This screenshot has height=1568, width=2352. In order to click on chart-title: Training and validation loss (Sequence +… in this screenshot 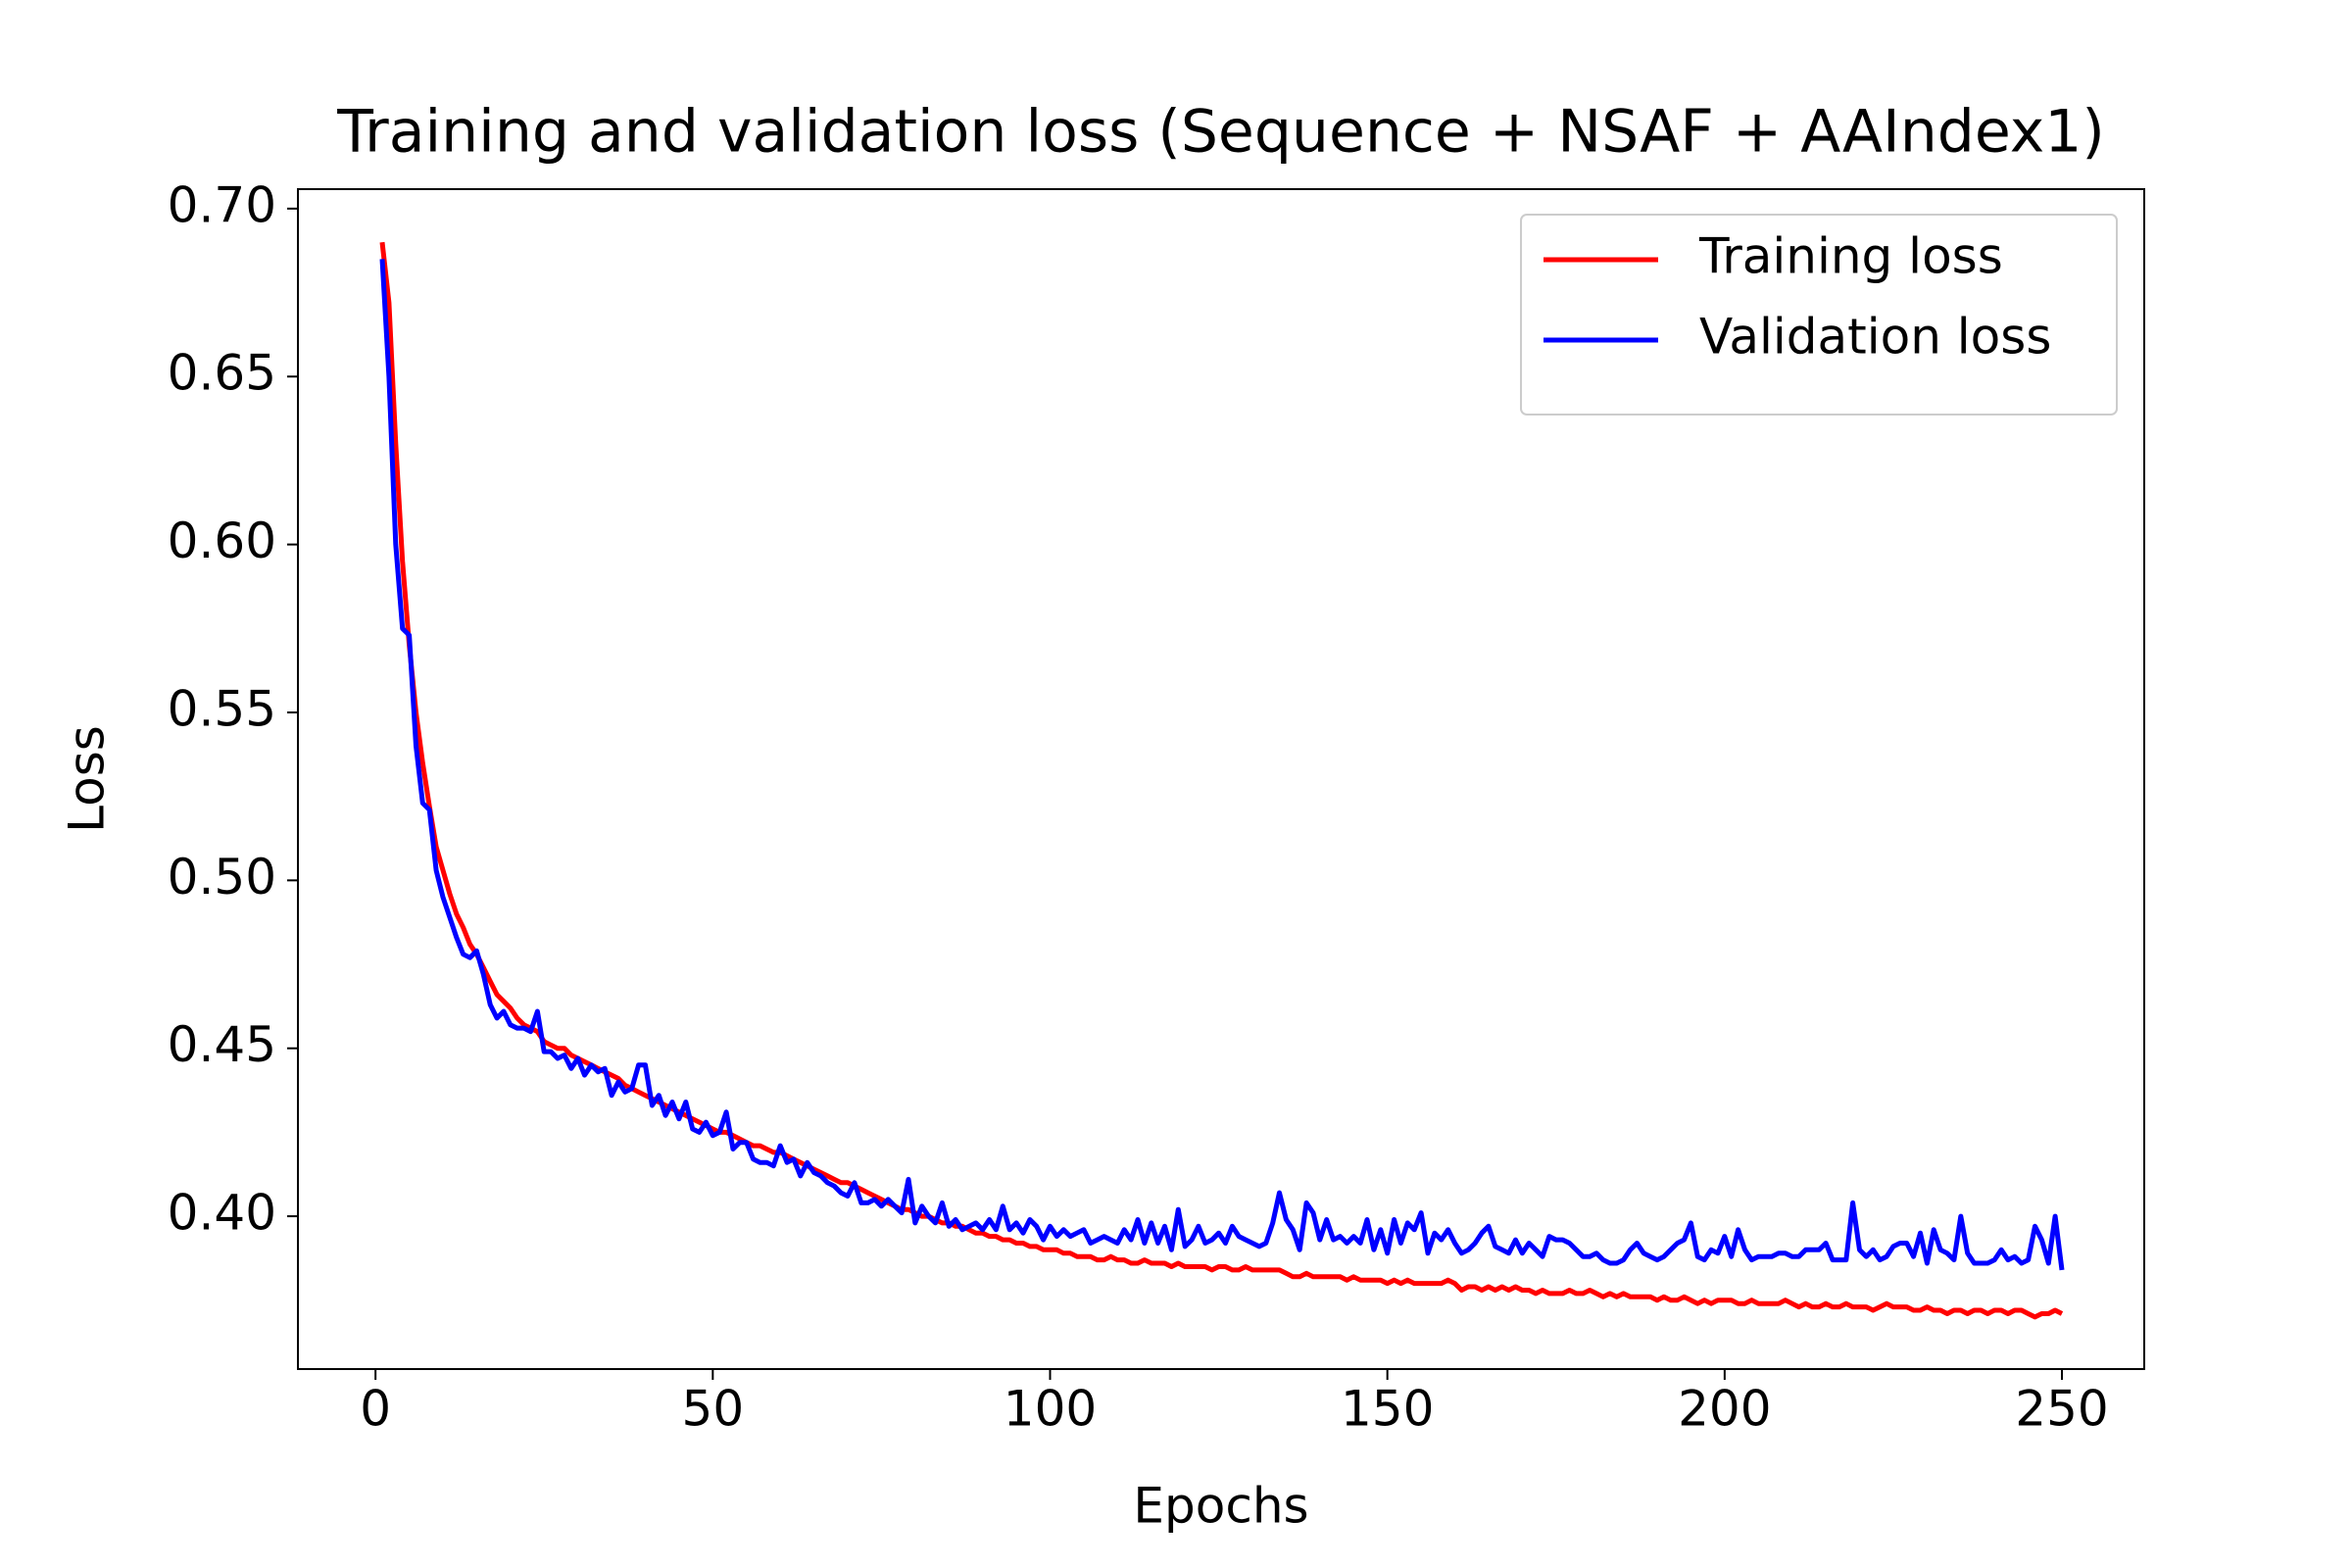, I will do `click(1220, 132)`.